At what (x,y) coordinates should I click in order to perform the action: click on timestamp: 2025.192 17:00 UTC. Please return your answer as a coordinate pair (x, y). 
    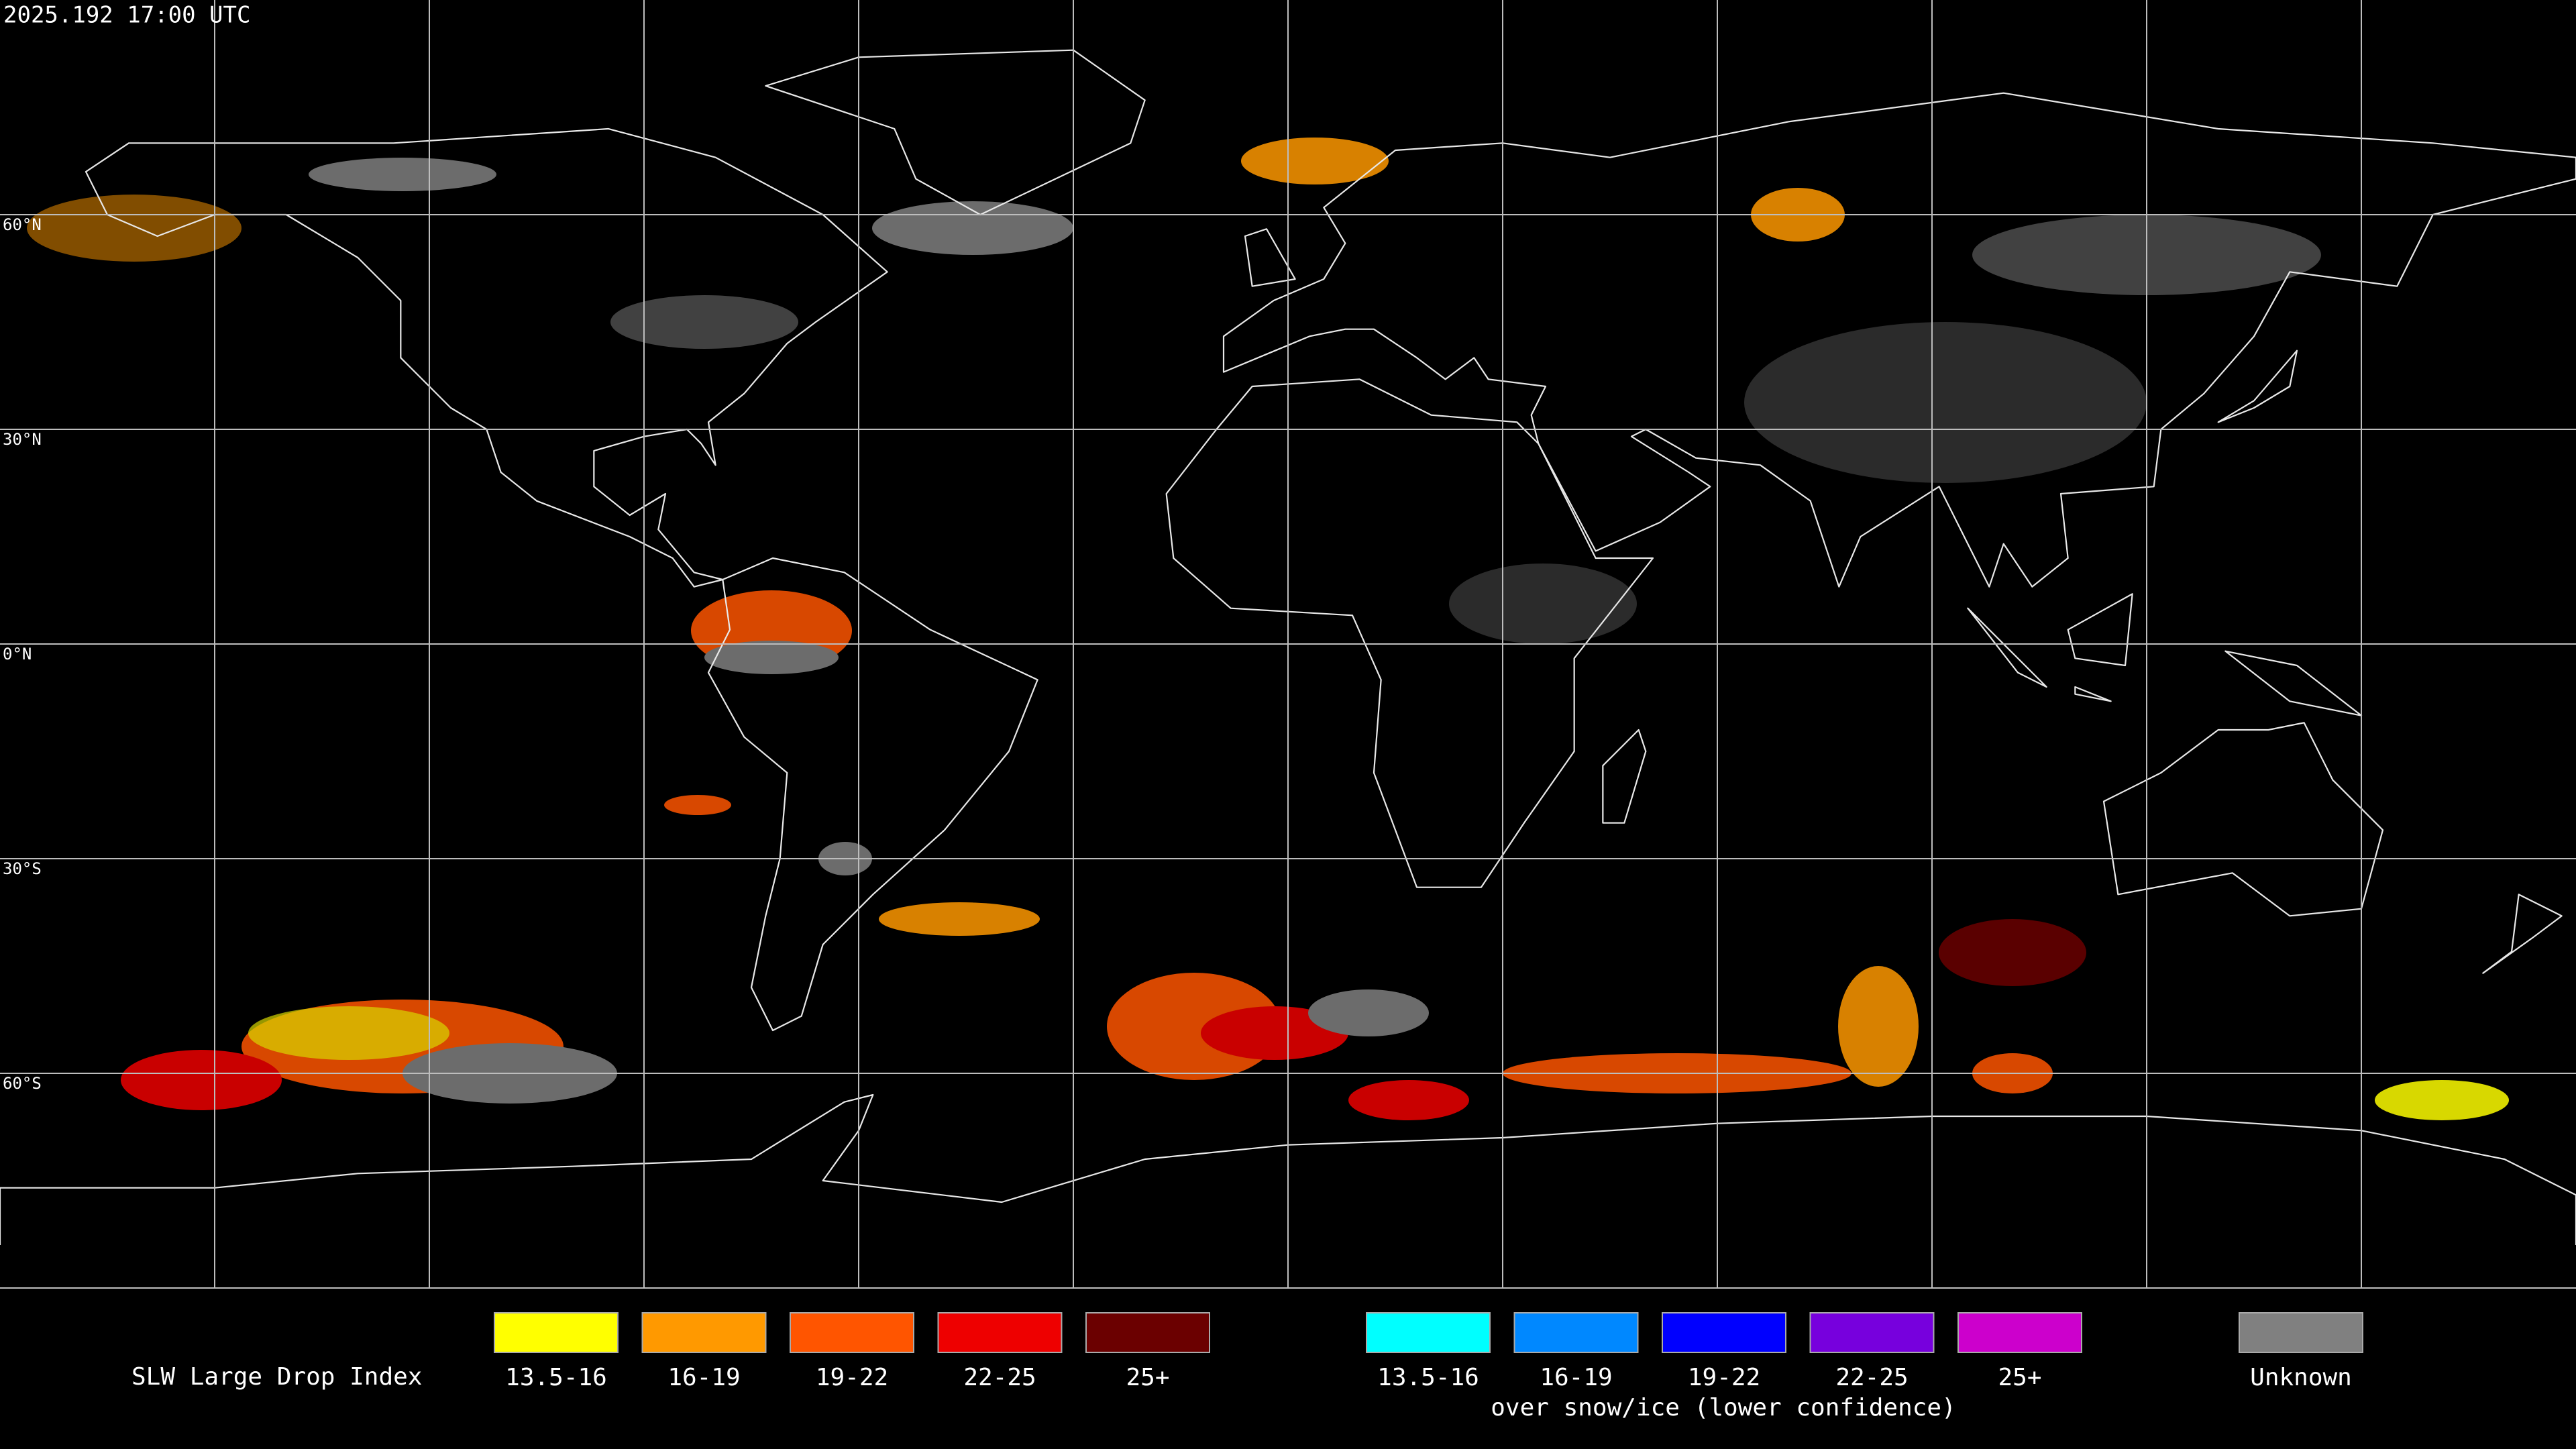
    Looking at the image, I should click on (126, 15).